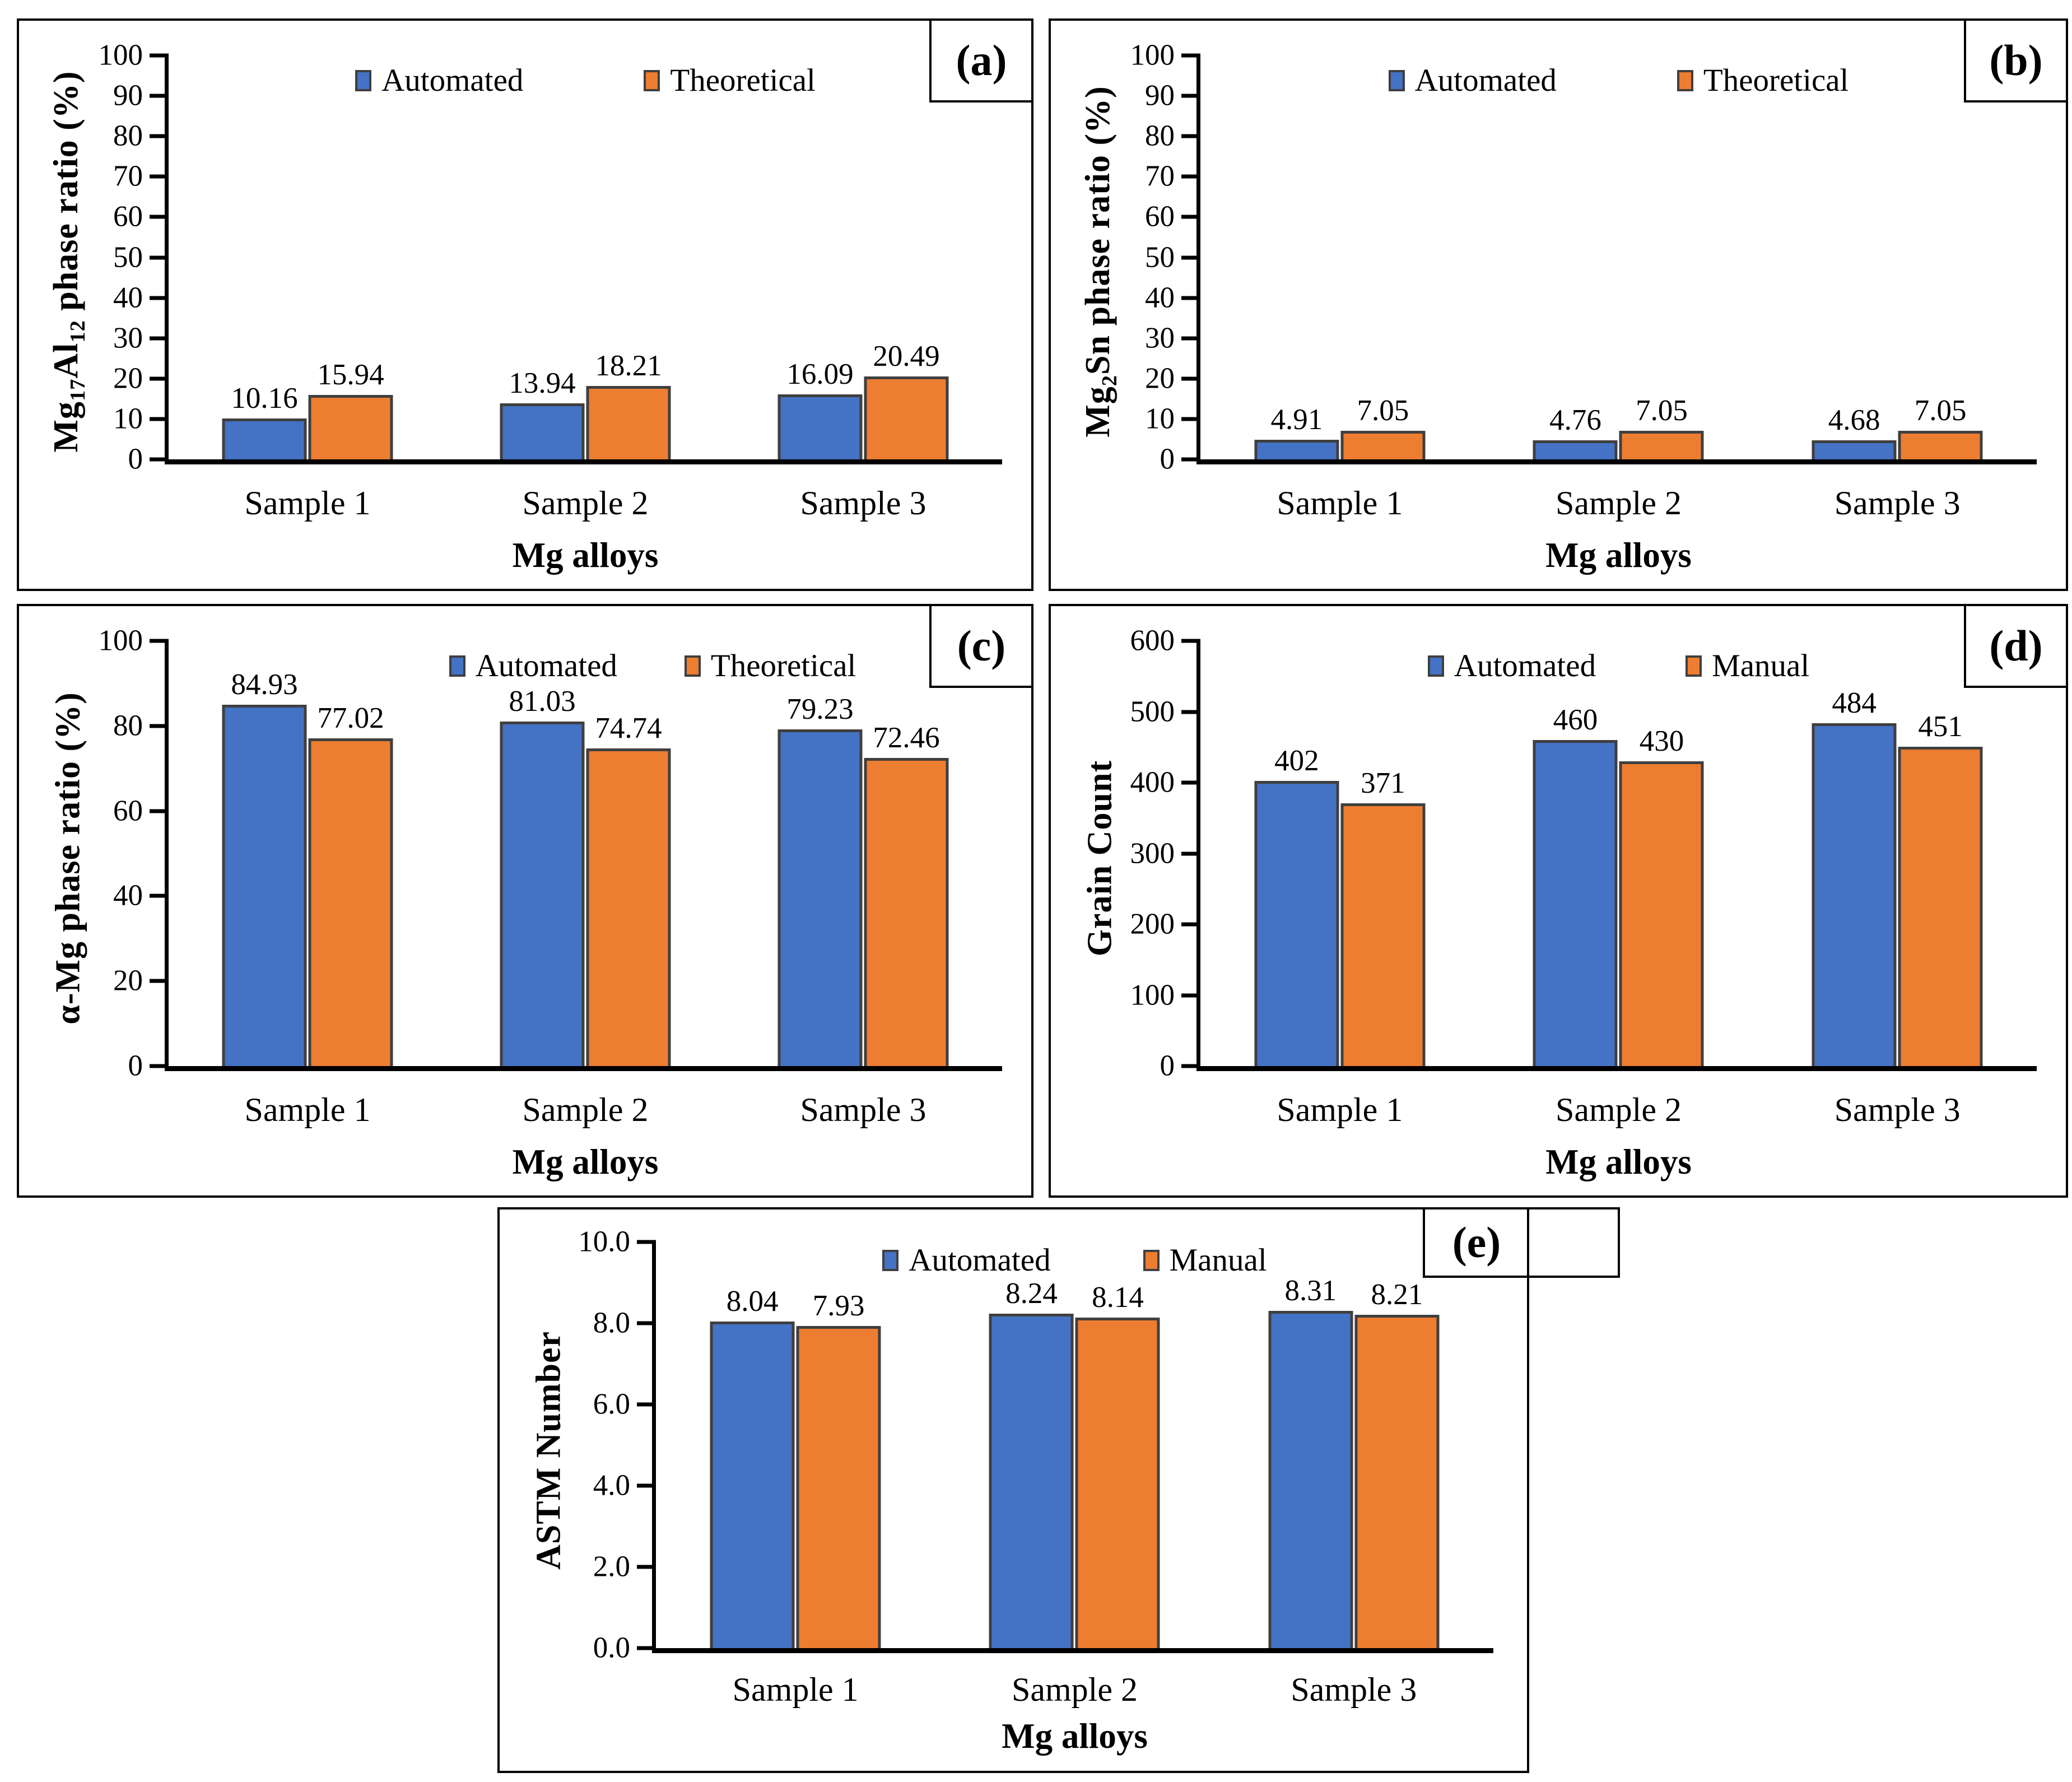 This screenshot has height=1782, width=2072. I want to click on y-tick-label: 20, so click(1160, 378).